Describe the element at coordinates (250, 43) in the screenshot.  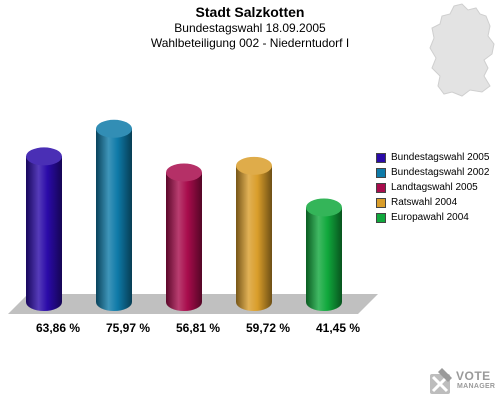
I see `chart-subtitle-district: Wahlbeteiligung 002 - Niederntudorf I` at that location.